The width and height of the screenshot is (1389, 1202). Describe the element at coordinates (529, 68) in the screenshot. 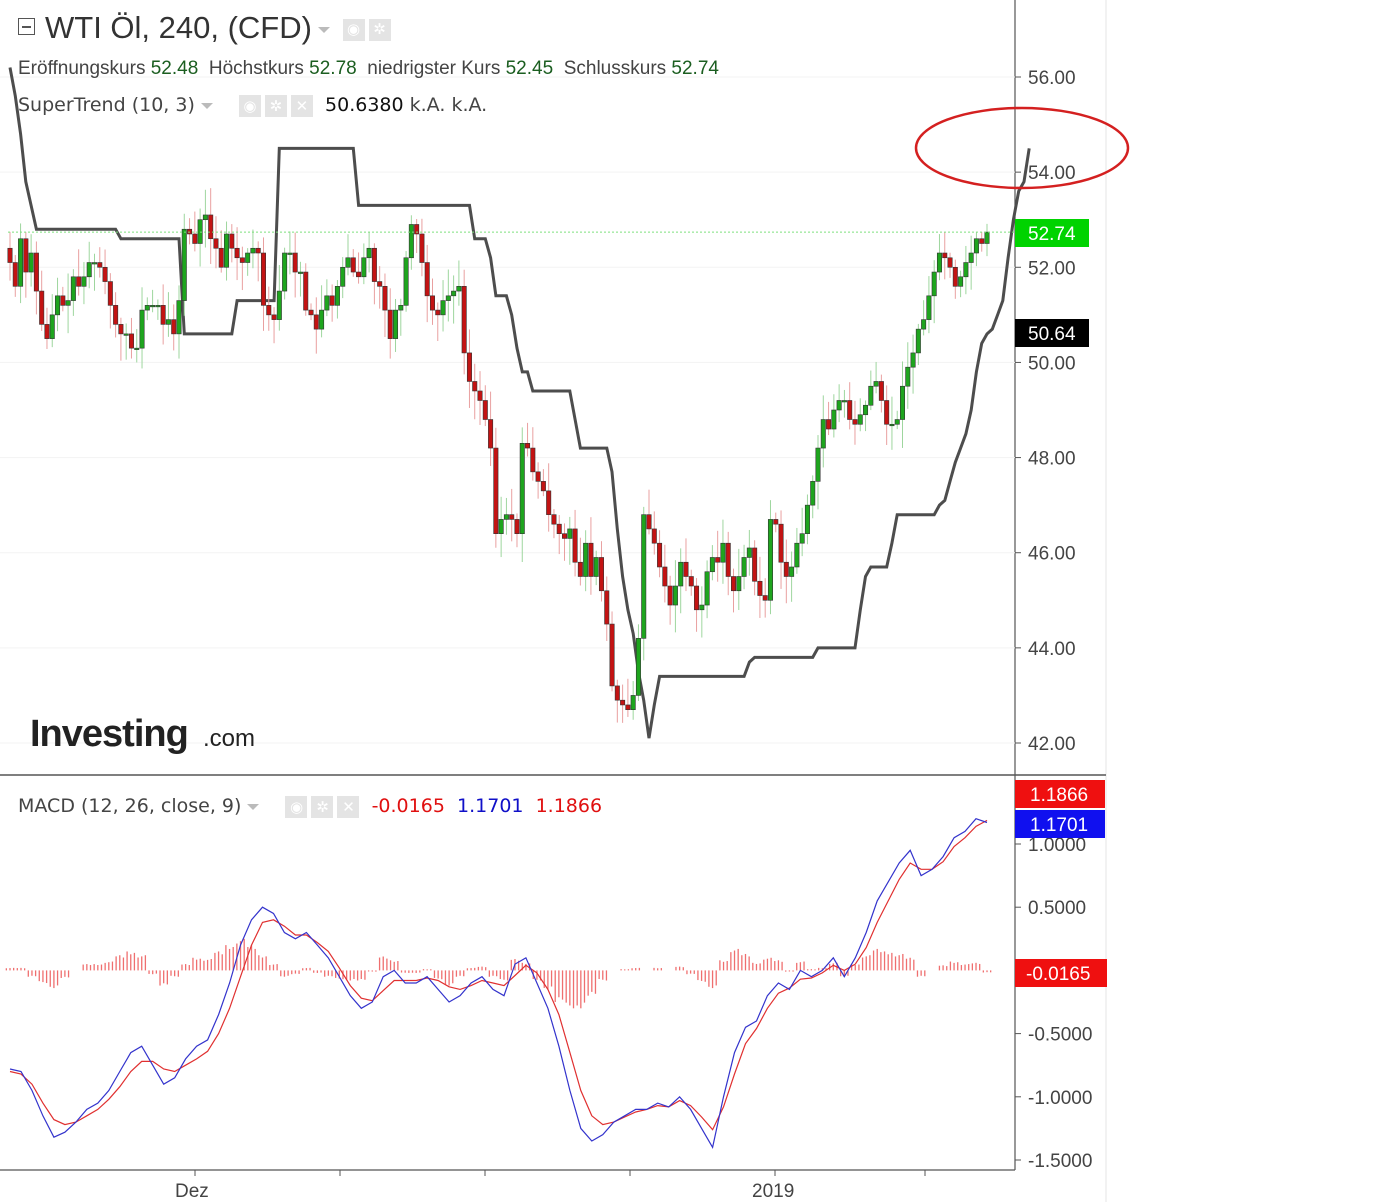

I see `low-value: 52.45` at that location.